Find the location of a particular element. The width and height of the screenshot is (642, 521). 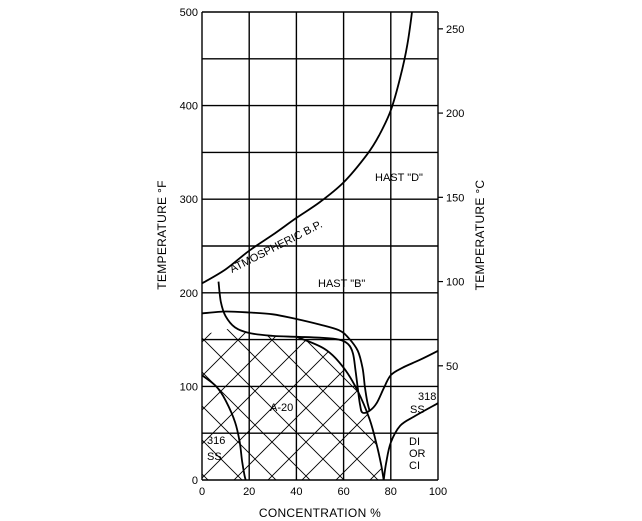

x-tick-label-3: 60 is located at coordinates (343, 492).